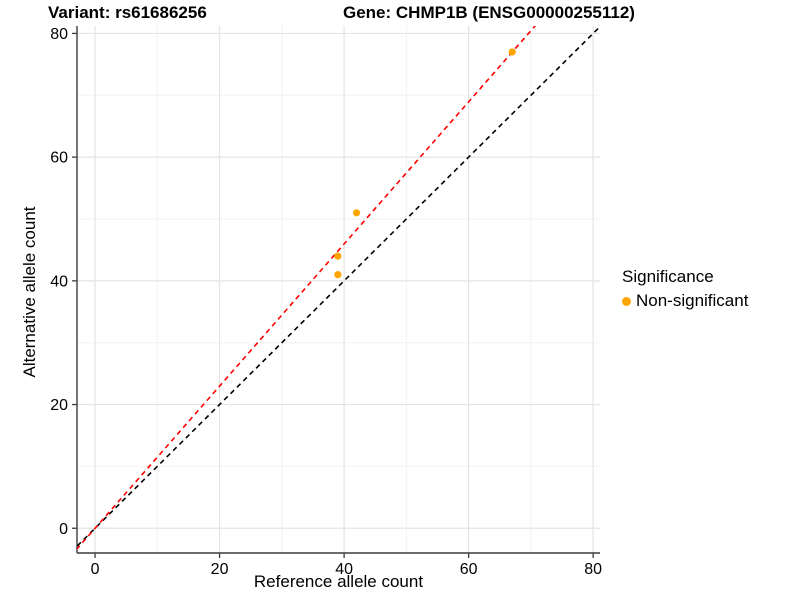  I want to click on x-tick-label: 40, so click(344, 569).